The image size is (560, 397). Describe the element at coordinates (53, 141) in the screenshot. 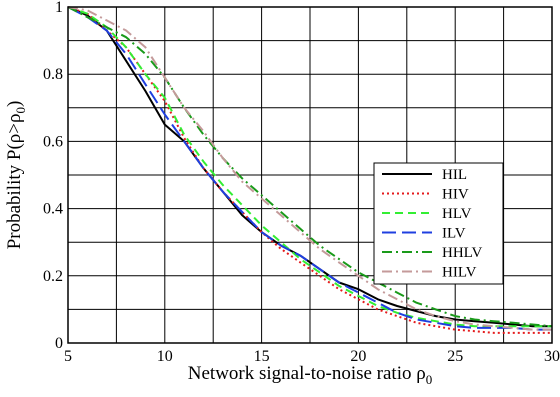

I see `y-tick-label: 0.6` at that location.